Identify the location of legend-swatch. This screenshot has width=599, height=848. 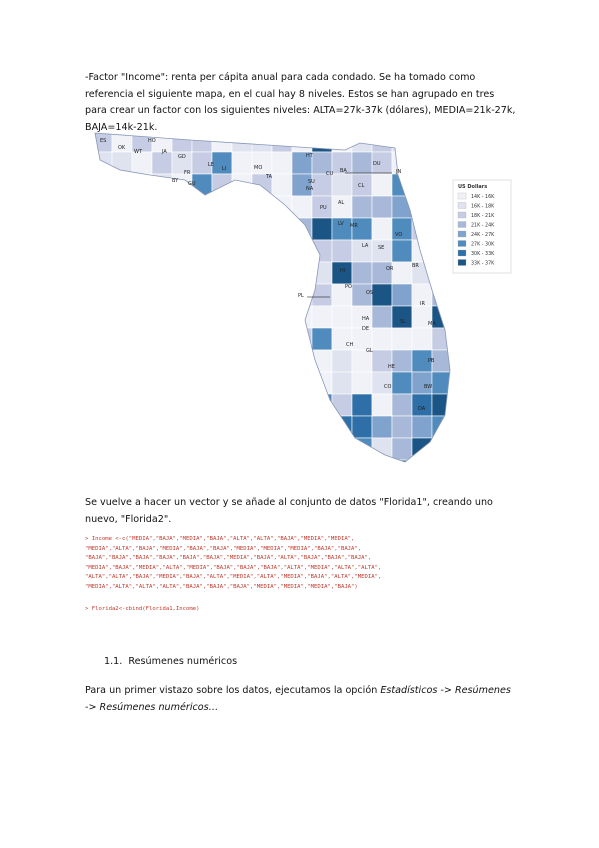
(462, 262).